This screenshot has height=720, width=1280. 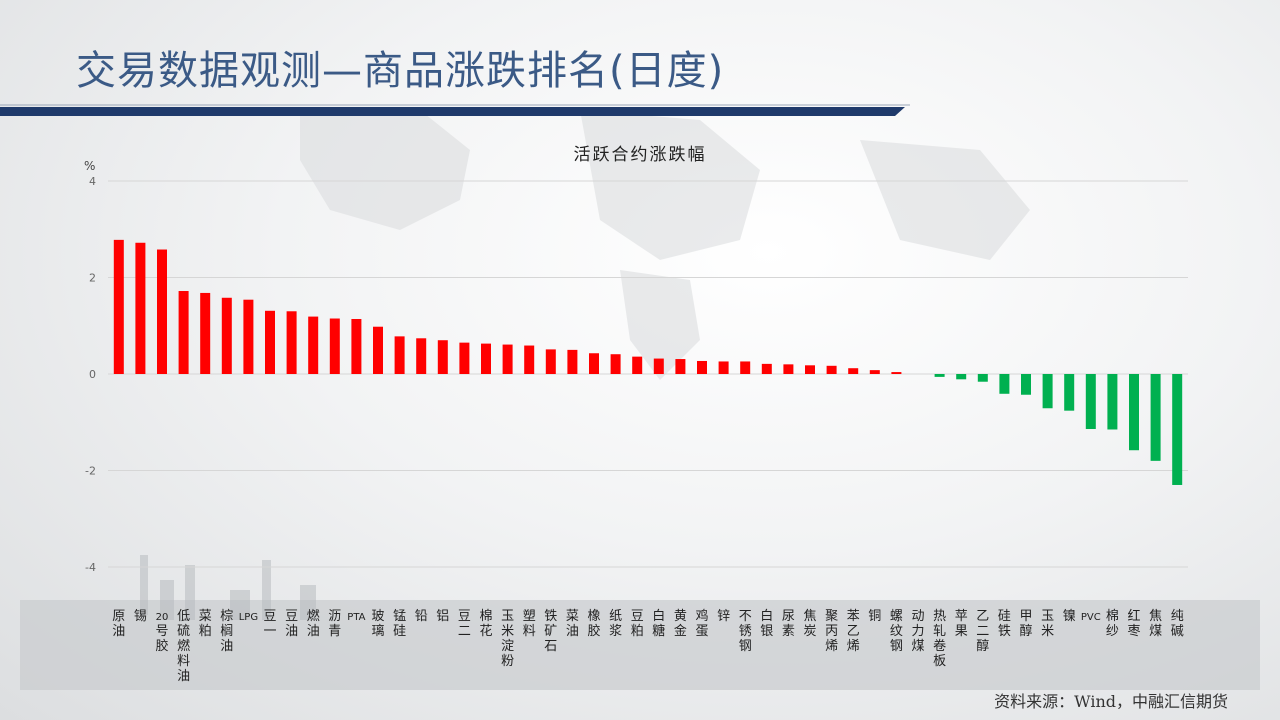 I want to click on y-tick-label: -2, so click(x=90, y=471).